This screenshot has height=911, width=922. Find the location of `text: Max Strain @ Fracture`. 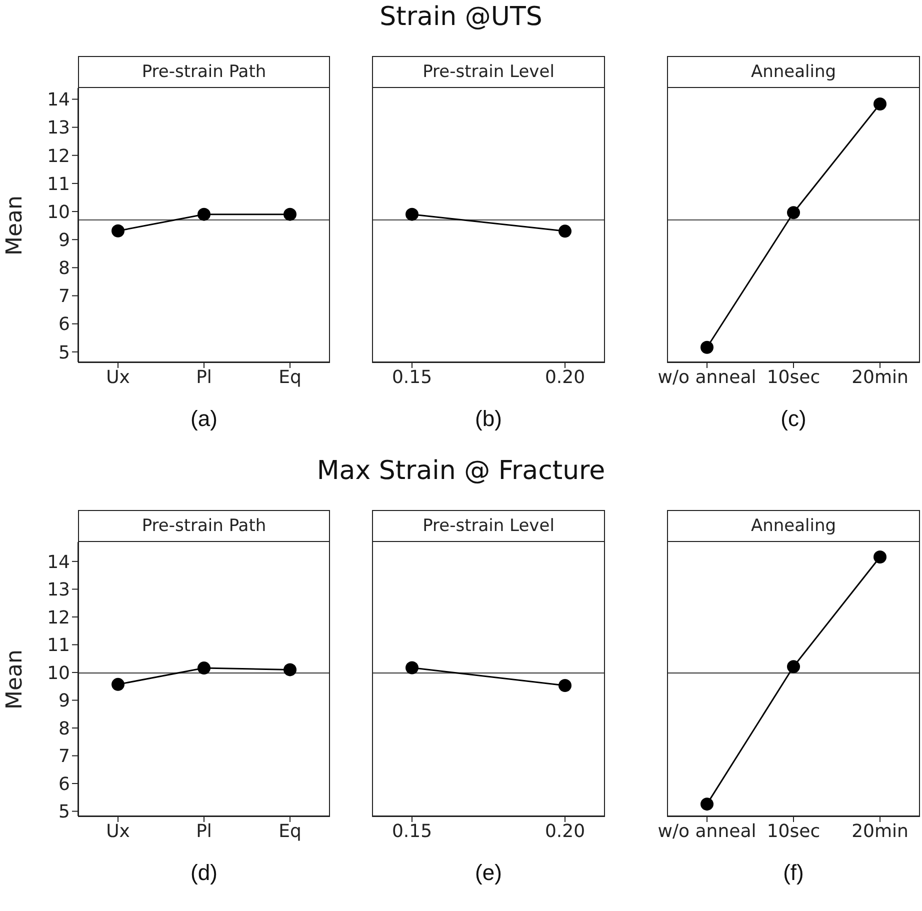

text: Max Strain @ Fracture is located at coordinates (461, 471).